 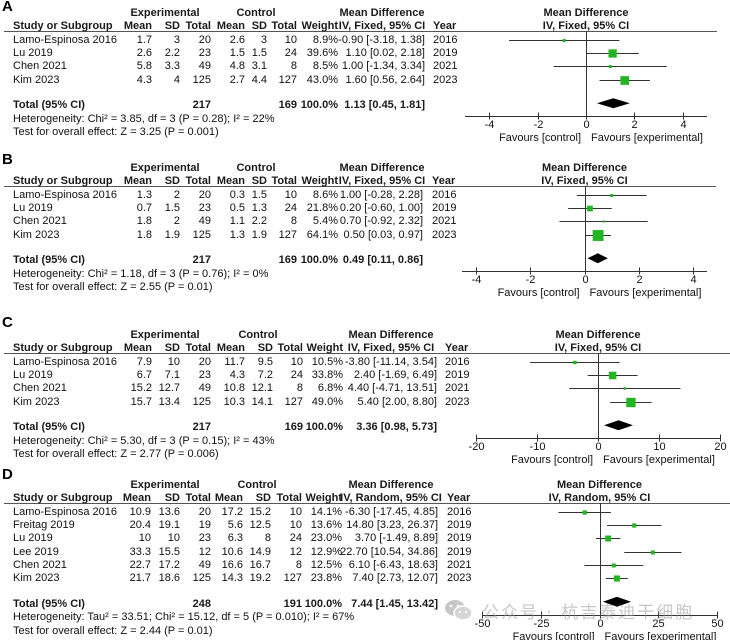 What do you see at coordinates (230, 348) in the screenshot?
I see `column-header-ctl-mean: Mean` at bounding box center [230, 348].